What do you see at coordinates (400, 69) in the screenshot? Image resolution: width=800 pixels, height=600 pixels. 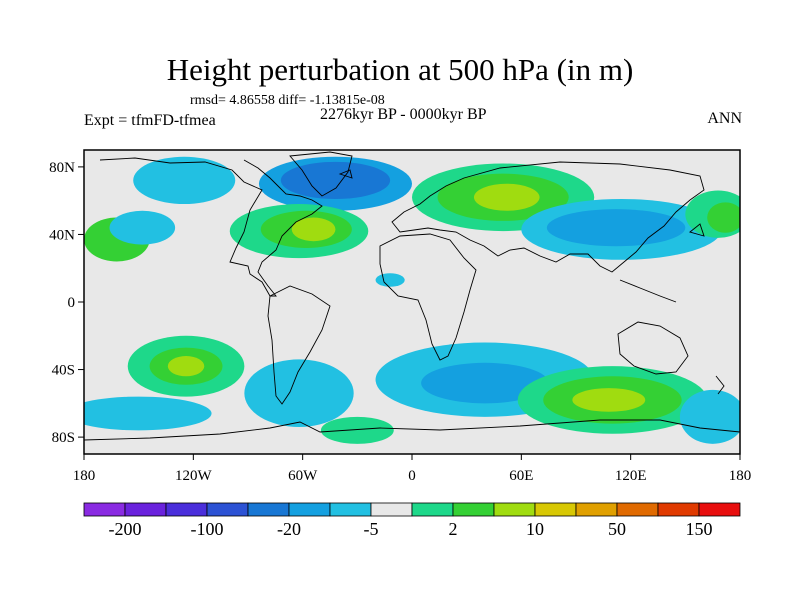 I see `plot-title: Height perturbation at 500 hPa (in m)` at bounding box center [400, 69].